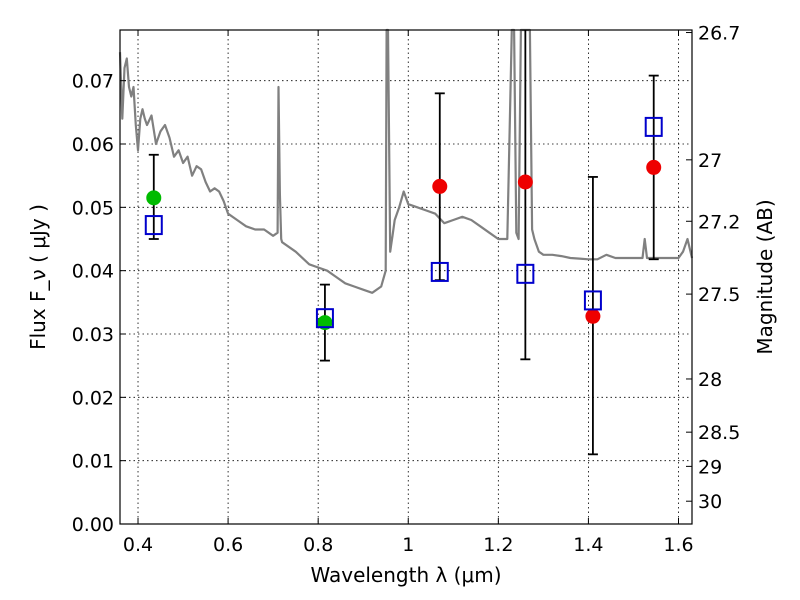 The height and width of the screenshot is (600, 800). Describe the element at coordinates (318, 545) in the screenshot. I see `x-tick-label: 0.8` at that location.